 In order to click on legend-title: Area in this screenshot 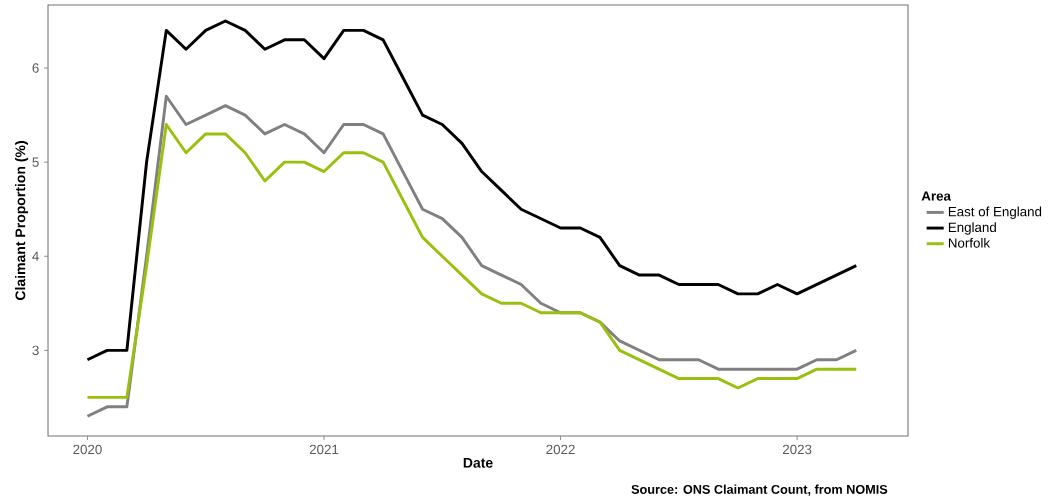, I will do `click(936, 196)`.